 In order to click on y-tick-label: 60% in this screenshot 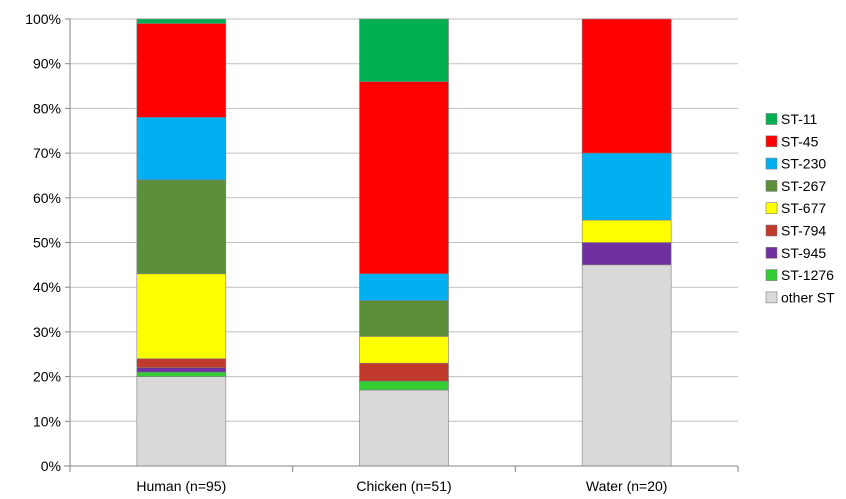, I will do `click(47, 198)`.